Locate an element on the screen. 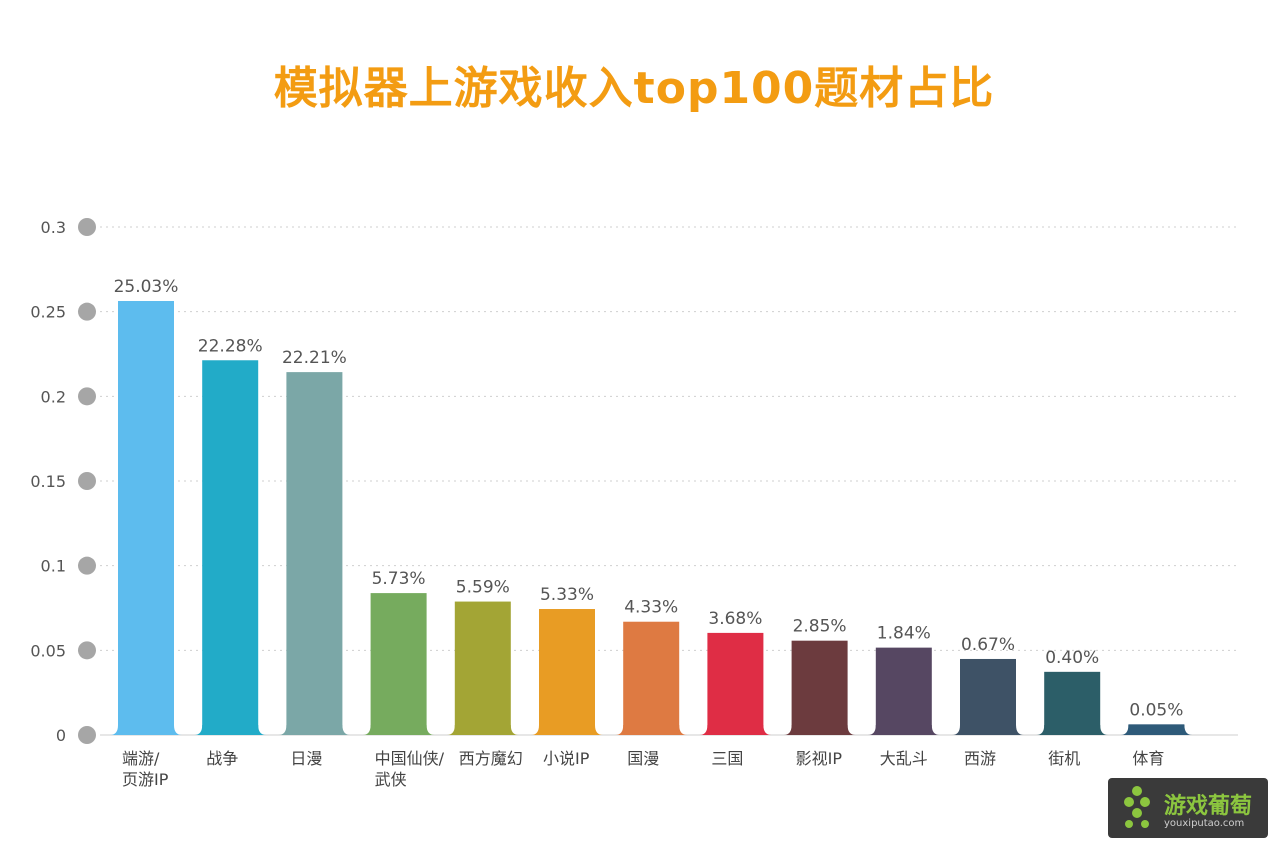  logo-name: 游戏葡萄 is located at coordinates (1208, 806).